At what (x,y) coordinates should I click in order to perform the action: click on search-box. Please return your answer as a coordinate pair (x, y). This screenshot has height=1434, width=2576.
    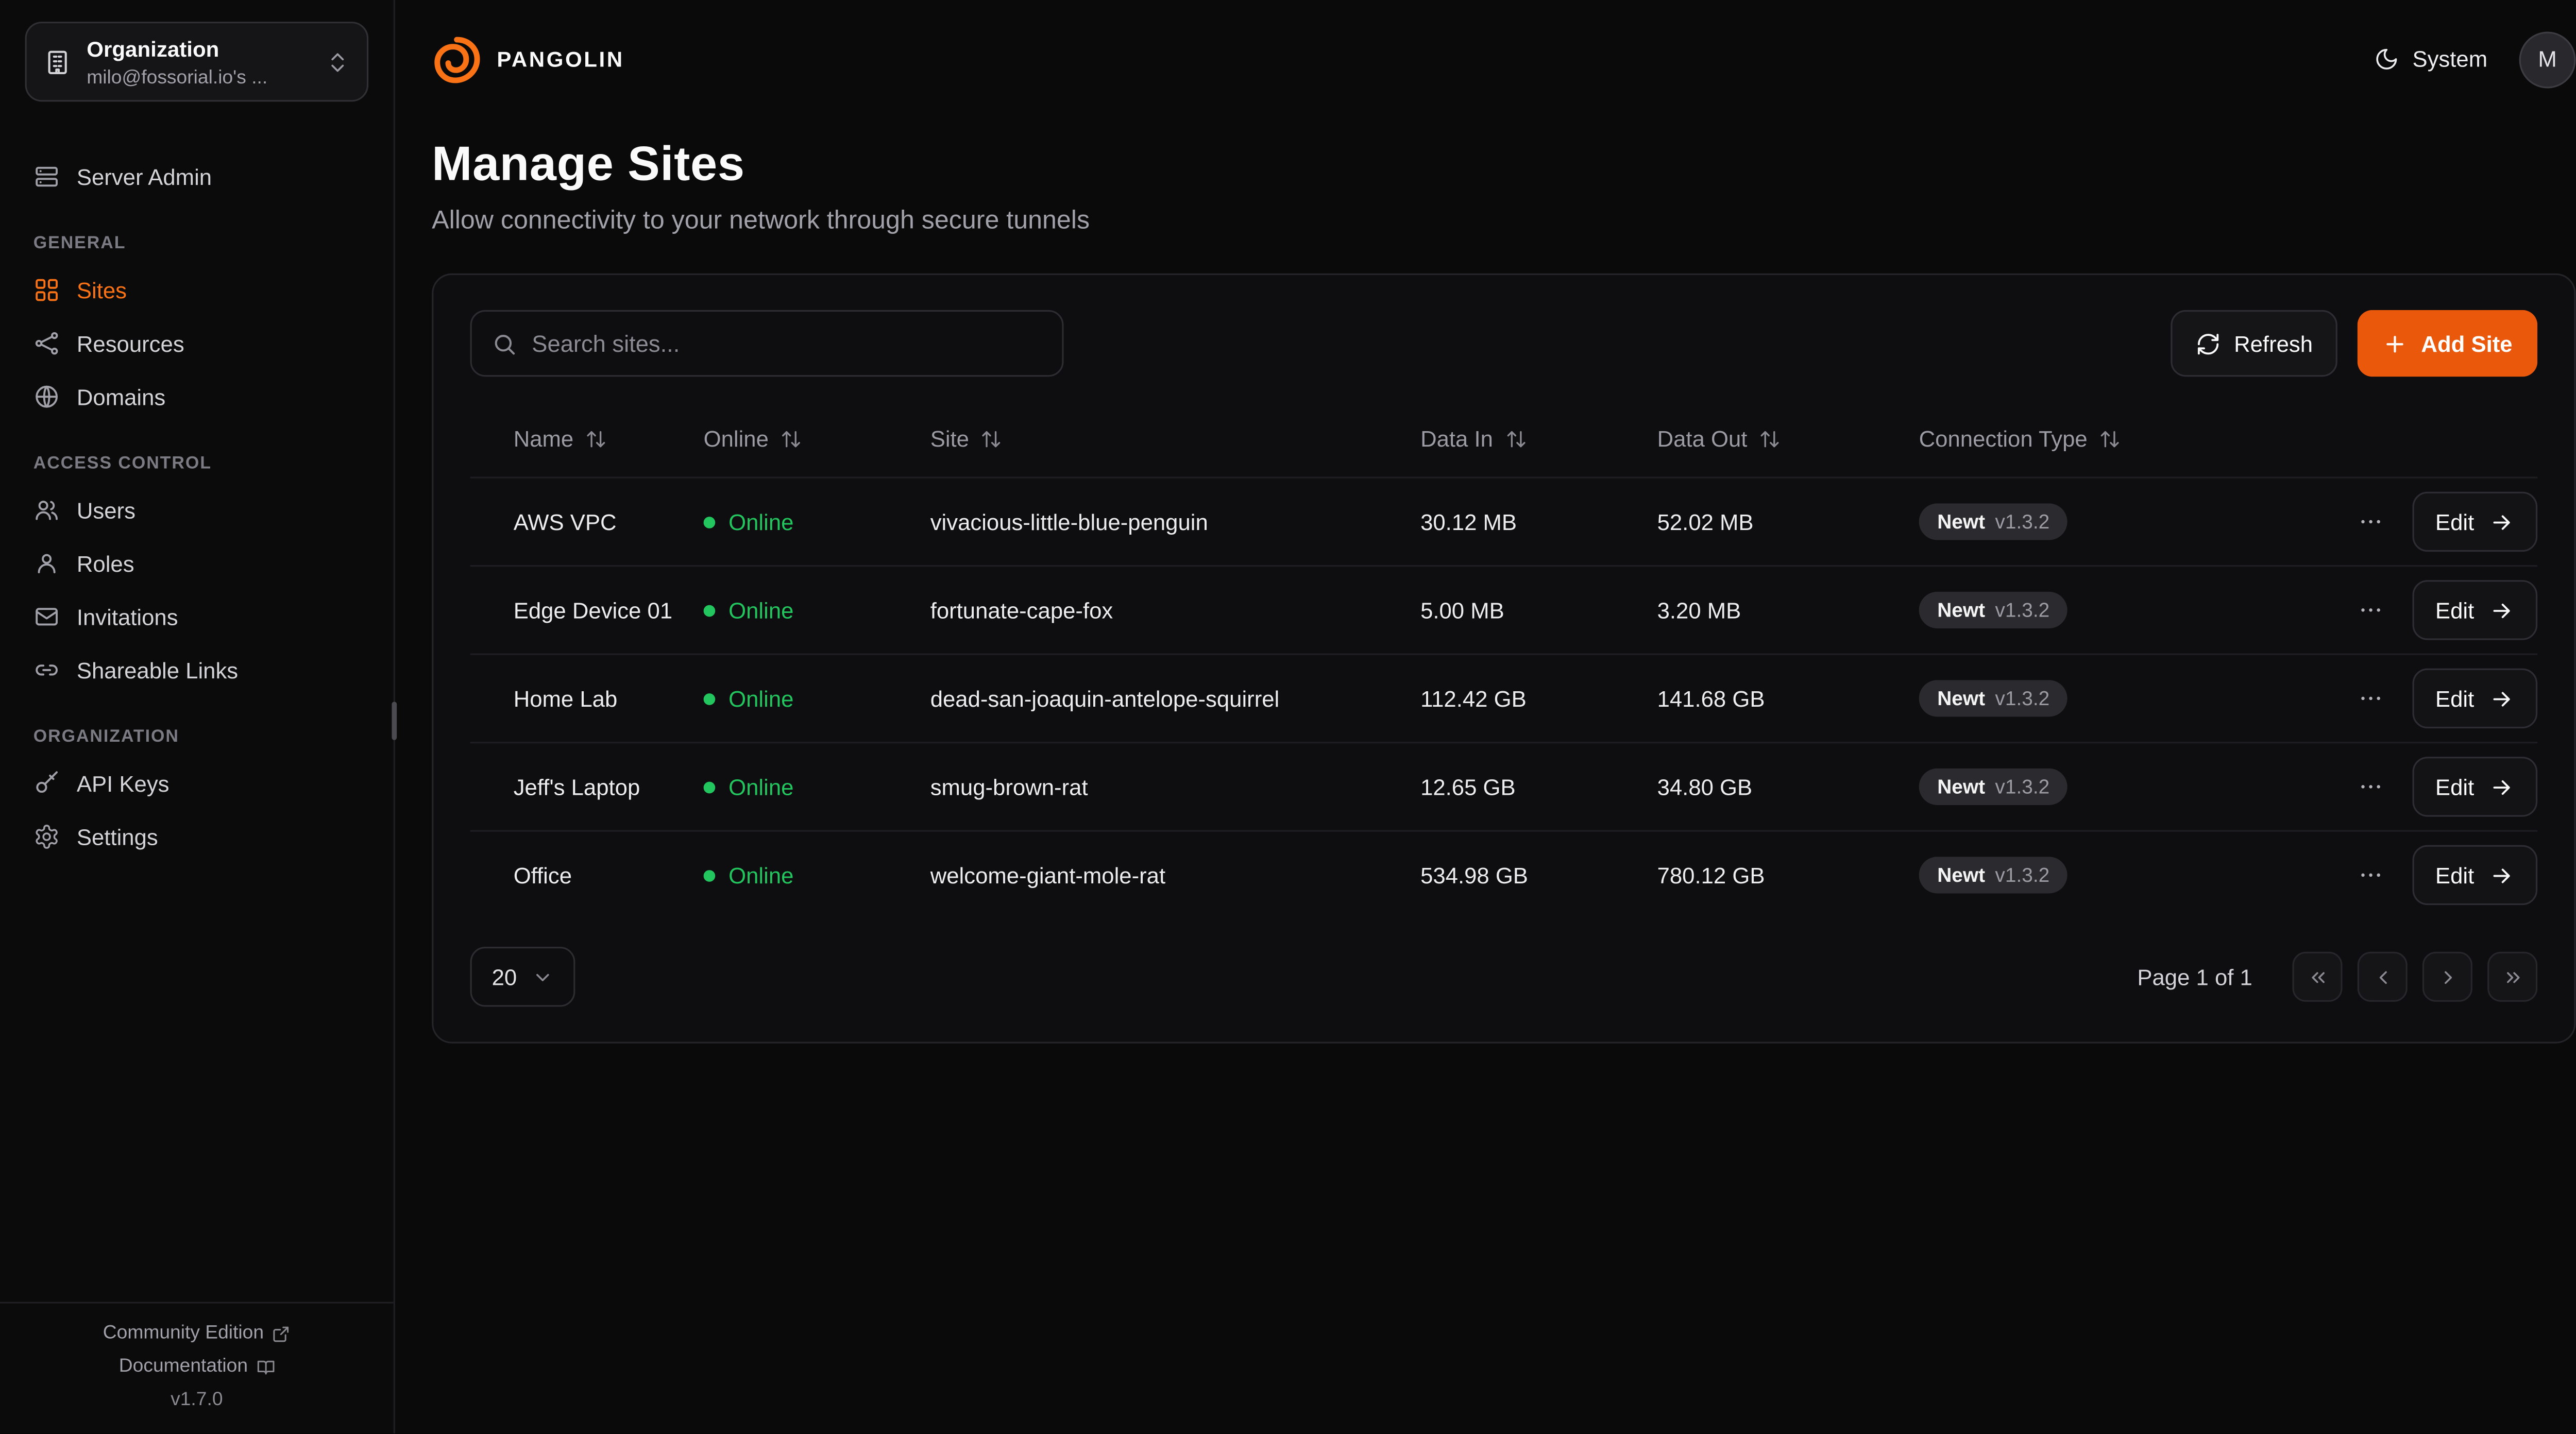
    Looking at the image, I should click on (767, 343).